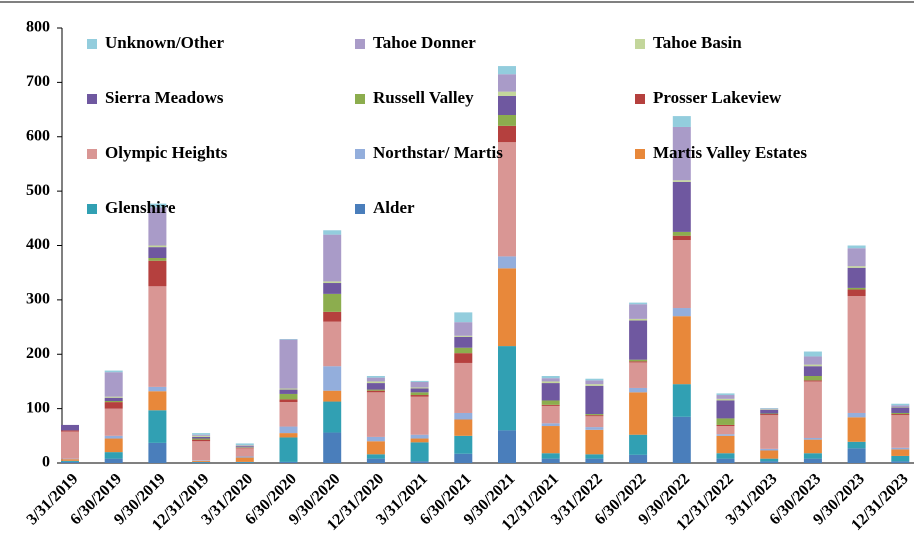  Describe the element at coordinates (423, 97) in the screenshot. I see `legend-label: Russell Valley` at that location.